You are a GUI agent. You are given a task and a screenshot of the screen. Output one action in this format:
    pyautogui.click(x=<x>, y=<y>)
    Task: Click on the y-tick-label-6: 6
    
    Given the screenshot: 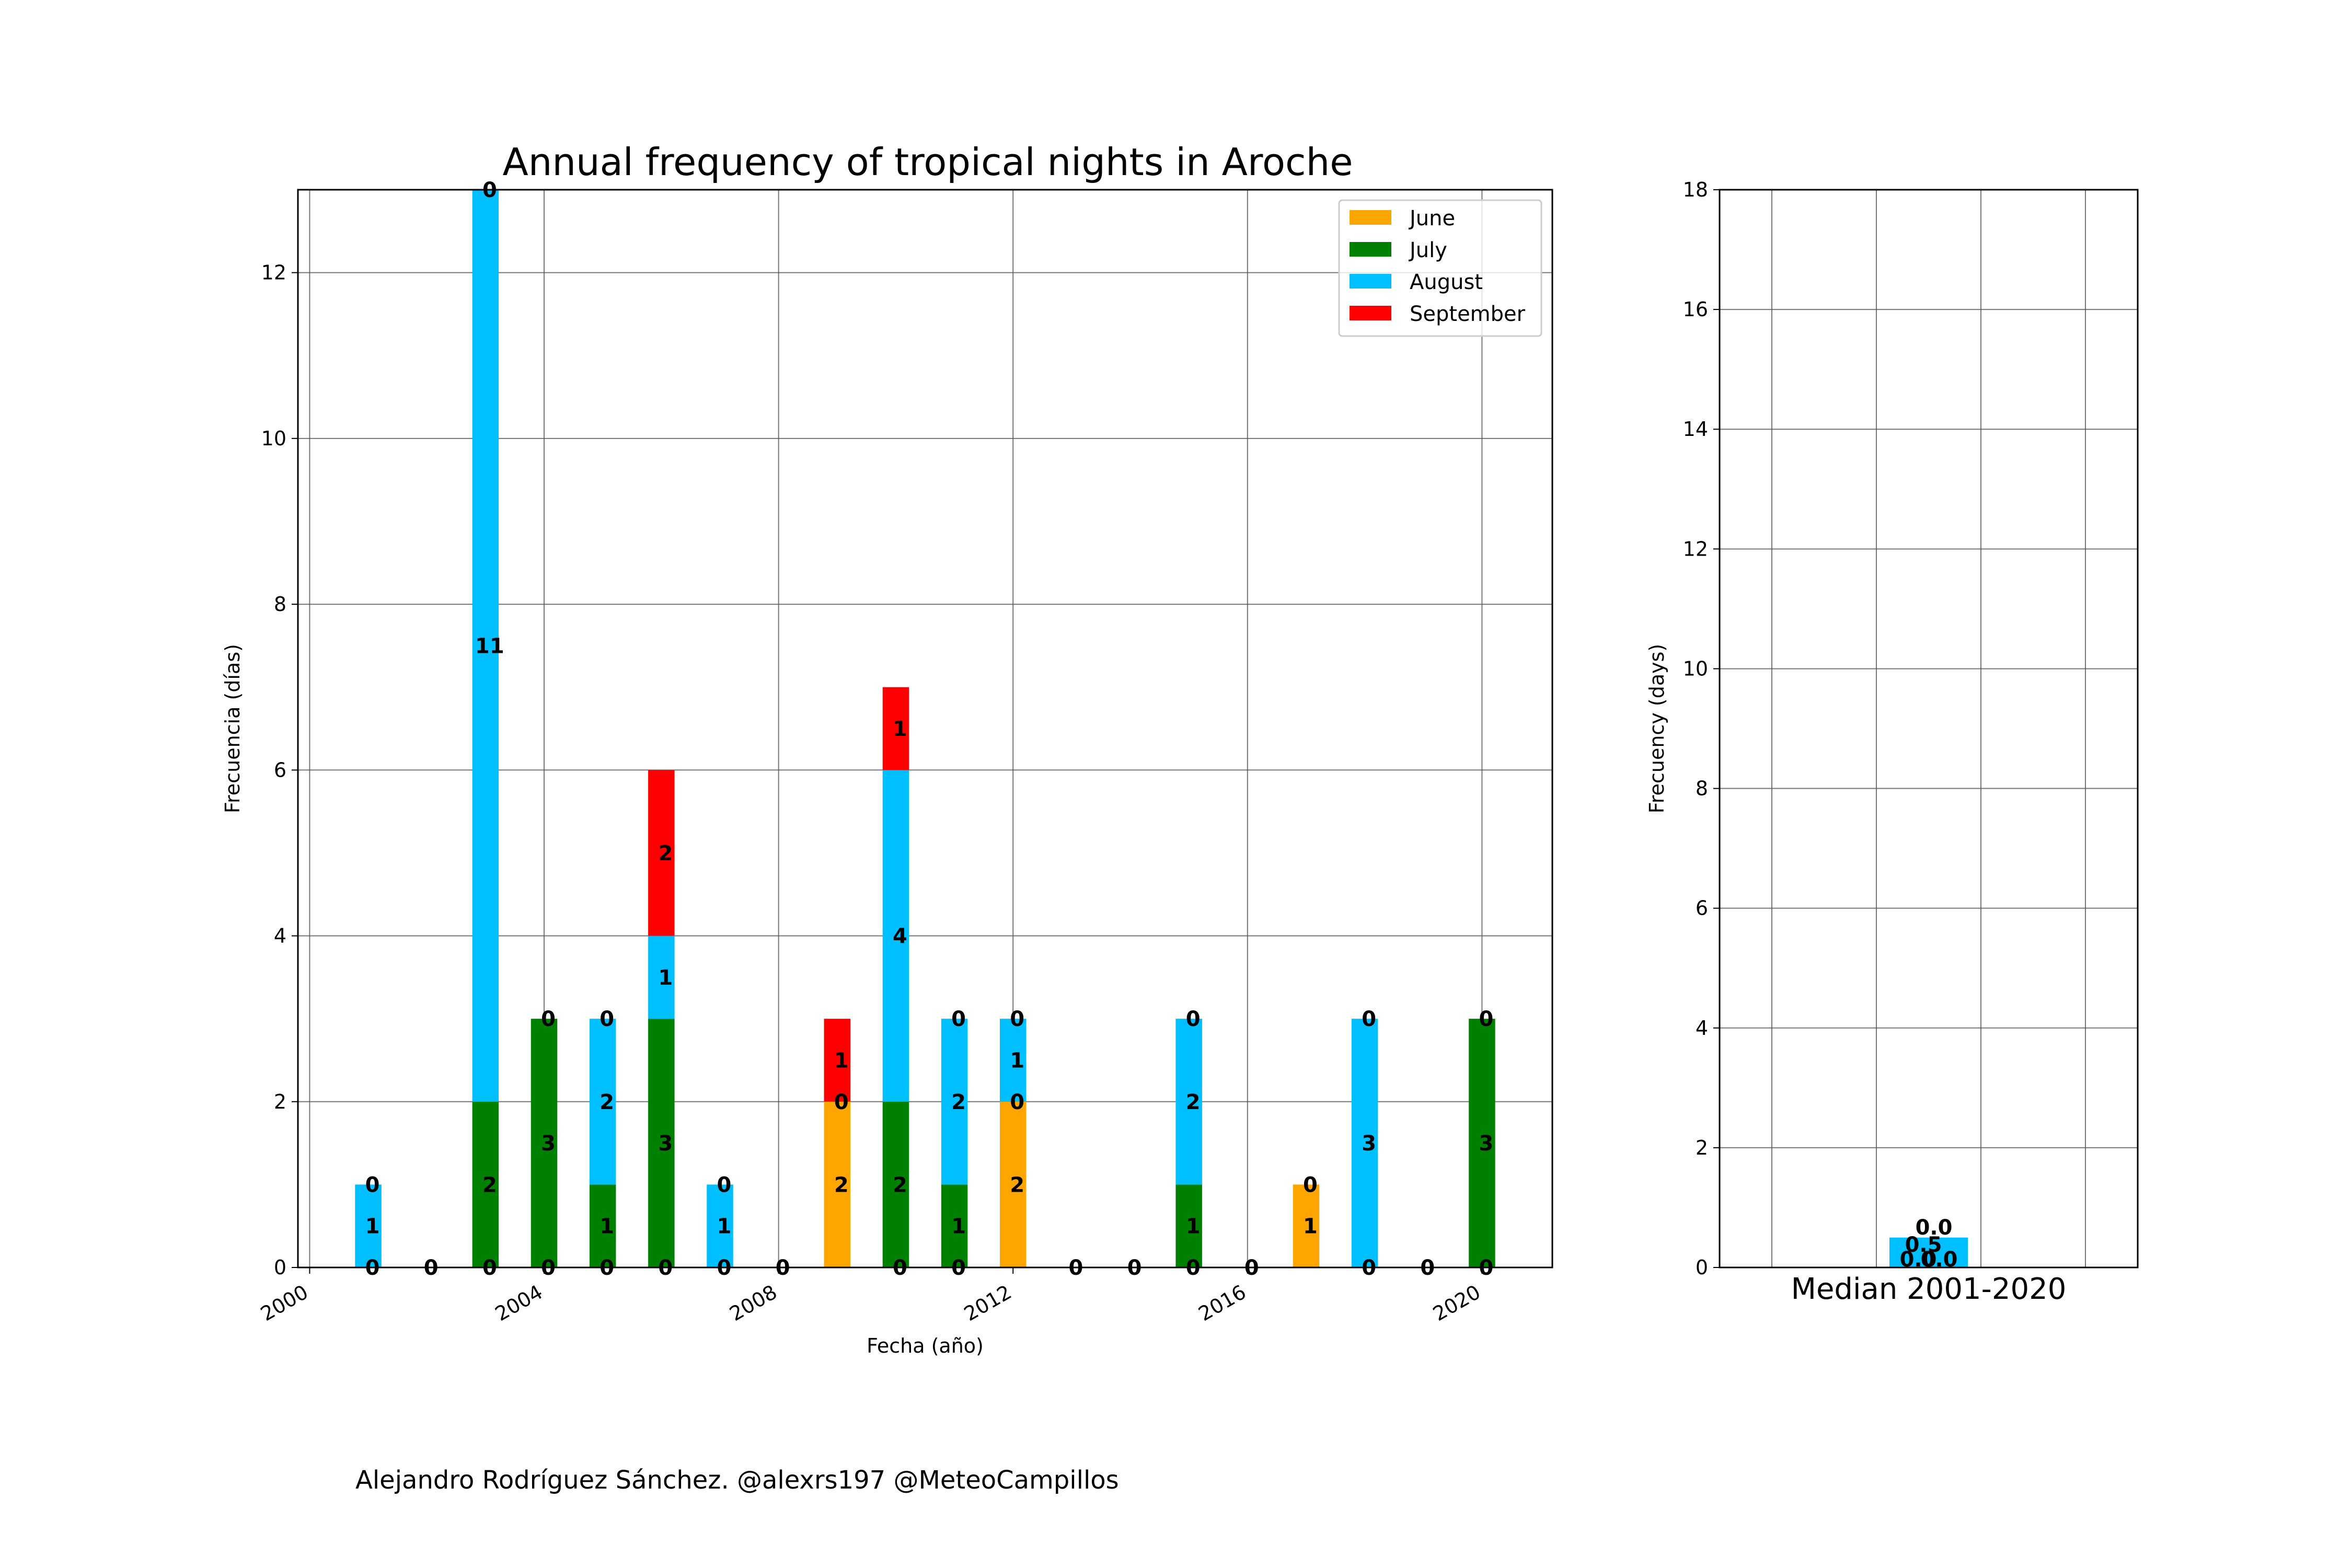 What is the action you would take?
    pyautogui.click(x=280, y=769)
    